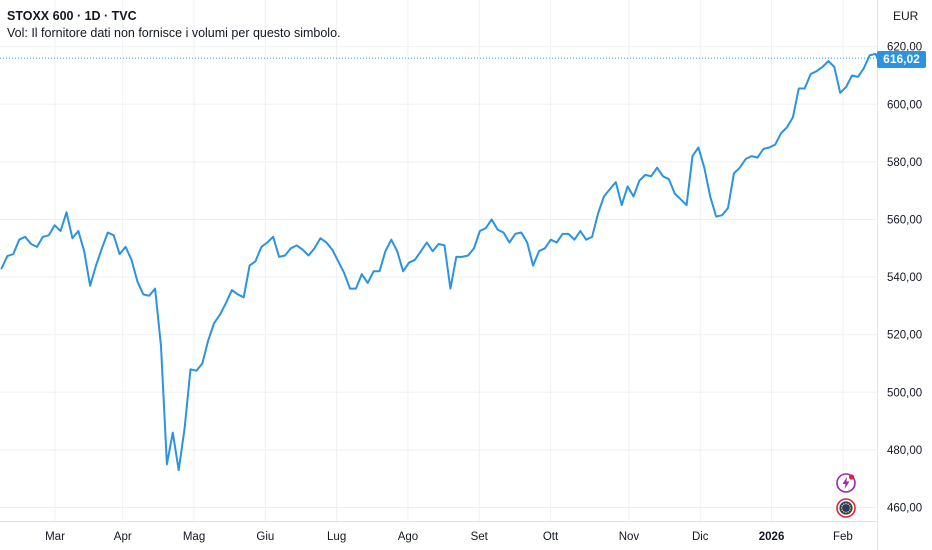 This screenshot has height=550, width=932. Describe the element at coordinates (265, 537) in the screenshot. I see `x-tick-label: Giu` at that location.